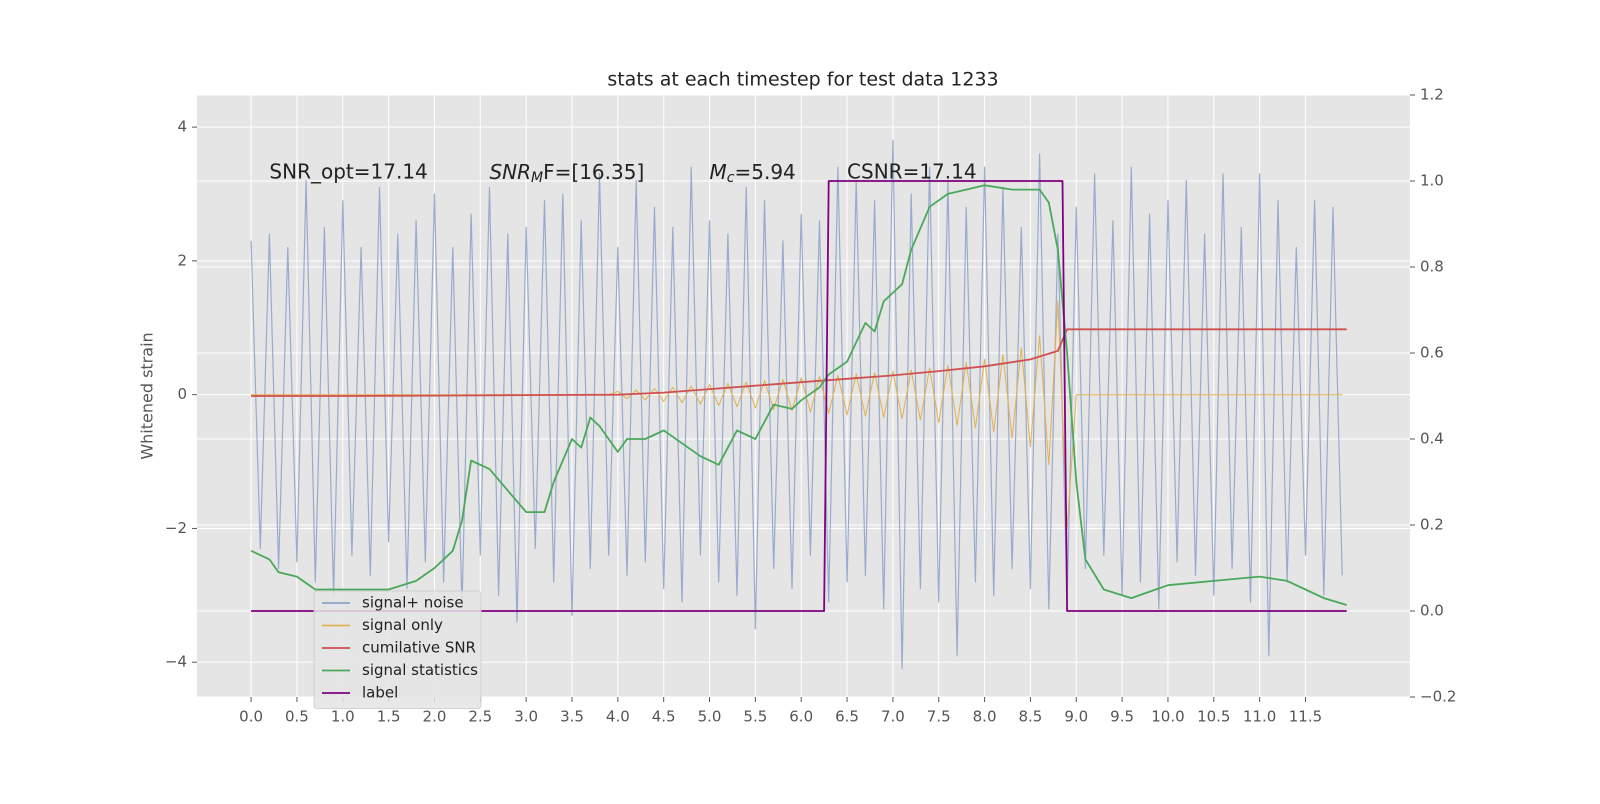 The width and height of the screenshot is (1600, 804). What do you see at coordinates (1305, 717) in the screenshot?
I see `x-tick-label: 11.5` at bounding box center [1305, 717].